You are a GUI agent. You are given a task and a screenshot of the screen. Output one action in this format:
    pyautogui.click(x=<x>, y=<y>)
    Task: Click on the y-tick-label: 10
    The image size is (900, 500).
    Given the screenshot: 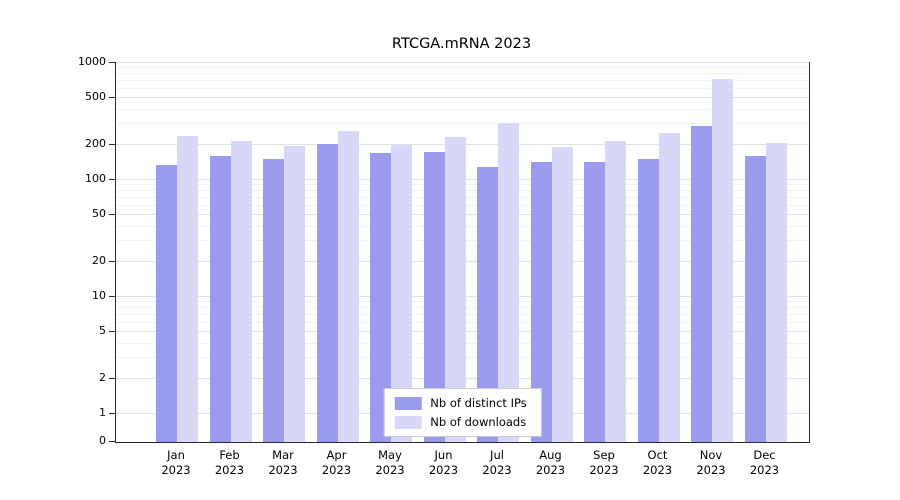 What is the action you would take?
    pyautogui.click(x=99, y=295)
    